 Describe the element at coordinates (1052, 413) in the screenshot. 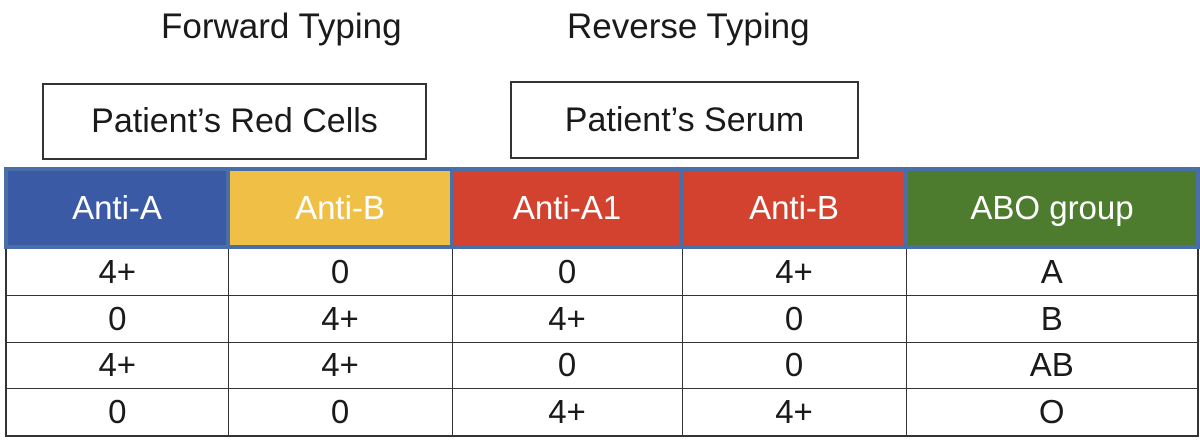

I see `table-cell: O` at that location.